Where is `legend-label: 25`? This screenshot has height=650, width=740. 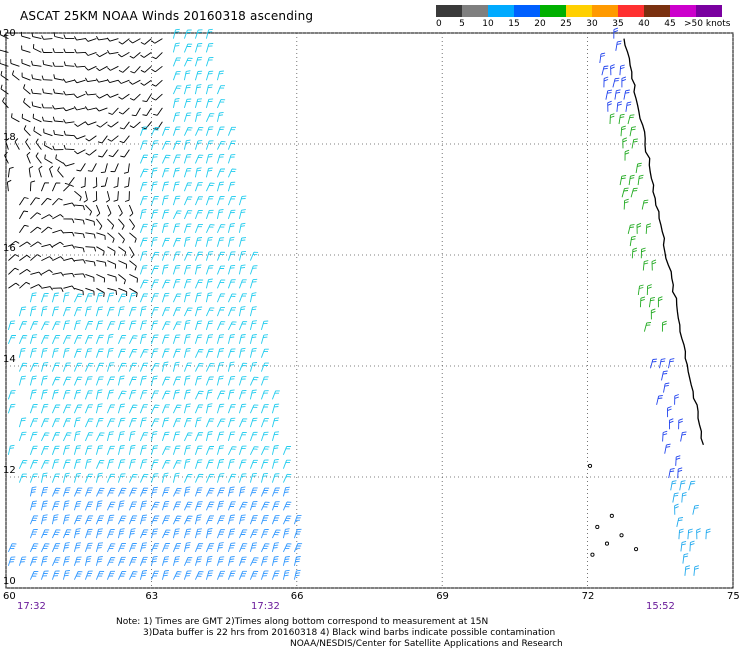
legend-label: 25 is located at coordinates (566, 24).